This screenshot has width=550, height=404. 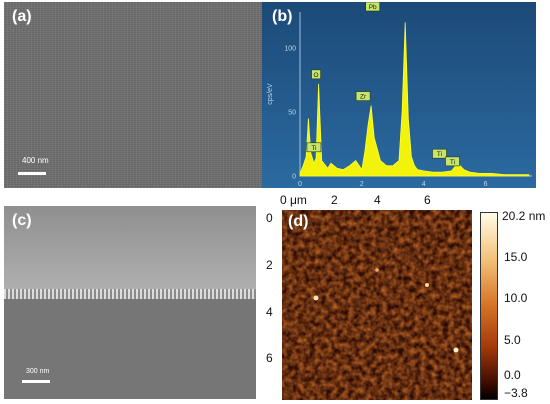 What do you see at coordinates (130, 349) in the screenshot?
I see `substrate-region` at bounding box center [130, 349].